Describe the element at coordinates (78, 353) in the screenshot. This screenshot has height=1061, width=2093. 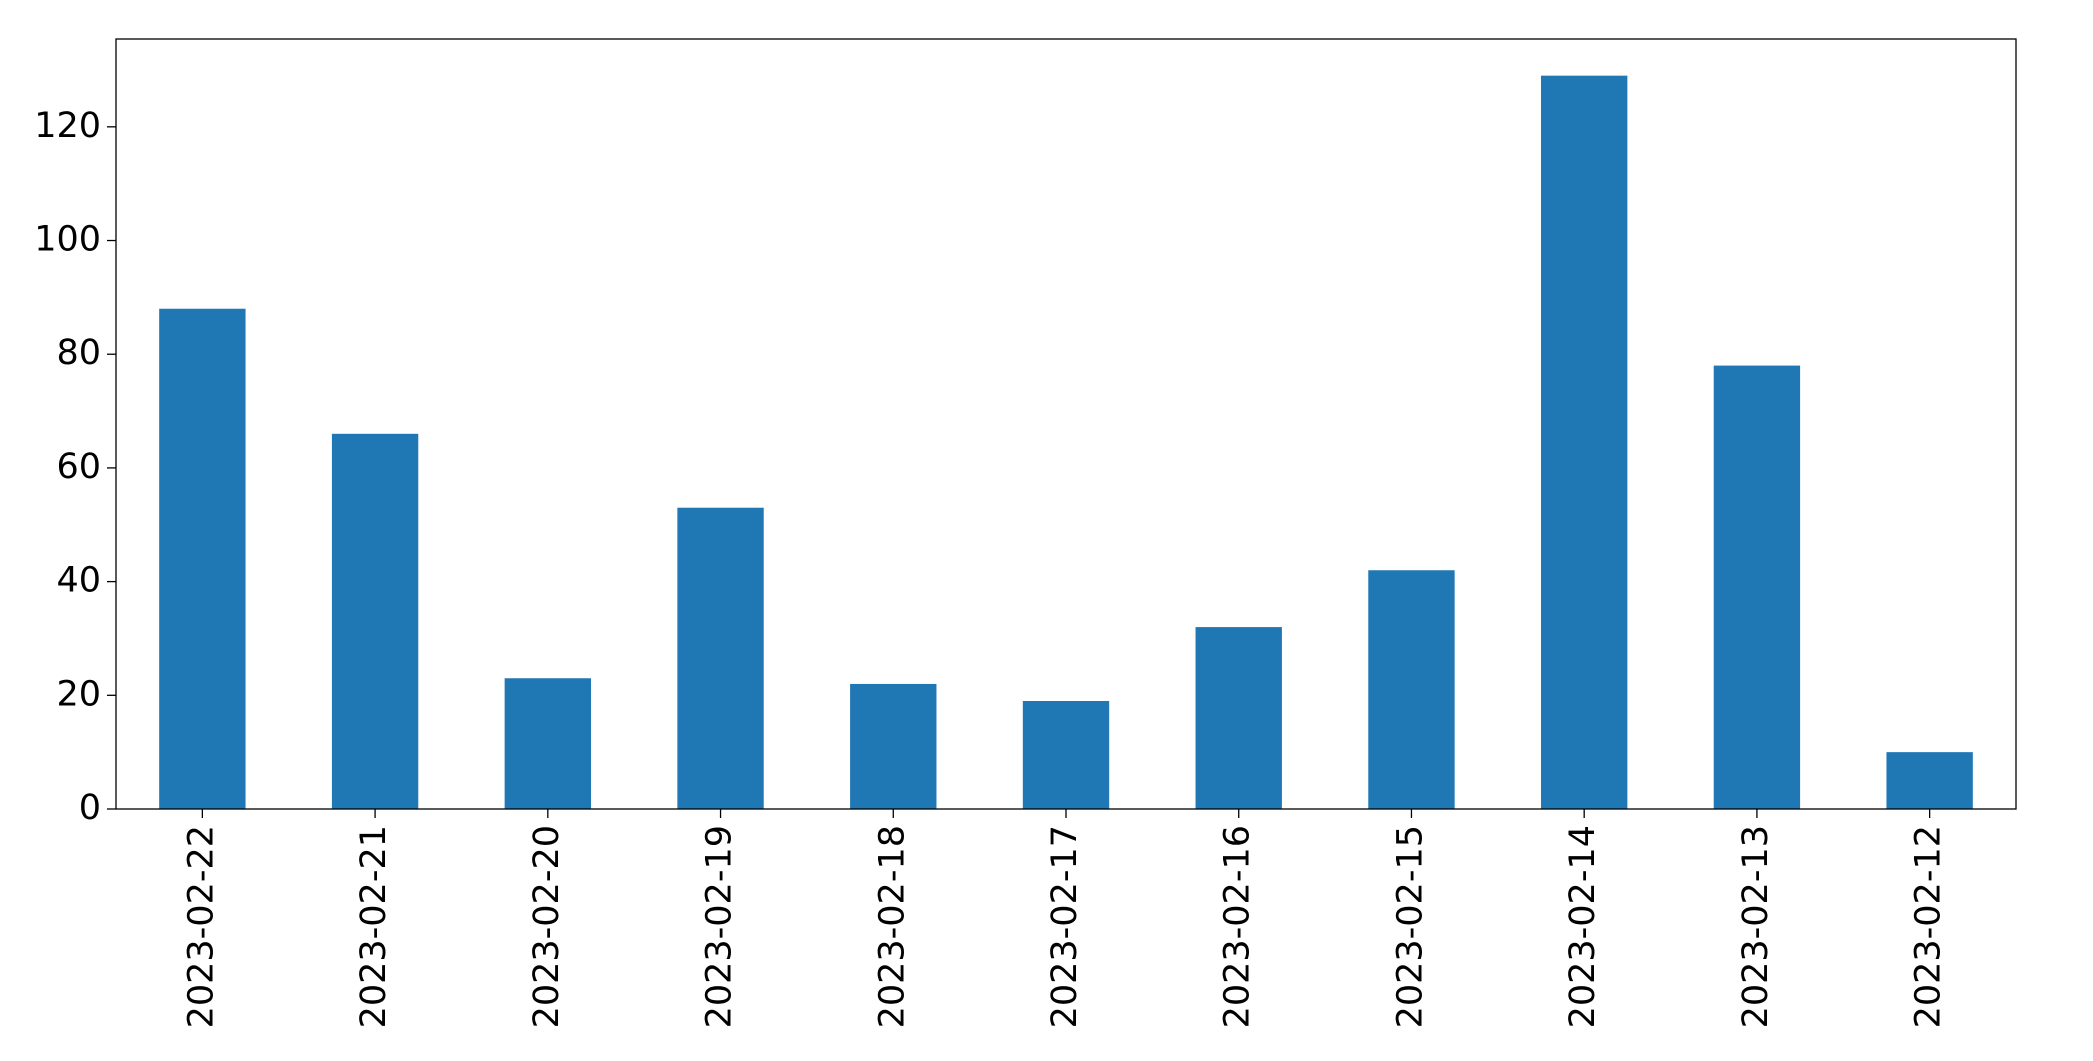
I see `y-tick-label: 80` at that location.